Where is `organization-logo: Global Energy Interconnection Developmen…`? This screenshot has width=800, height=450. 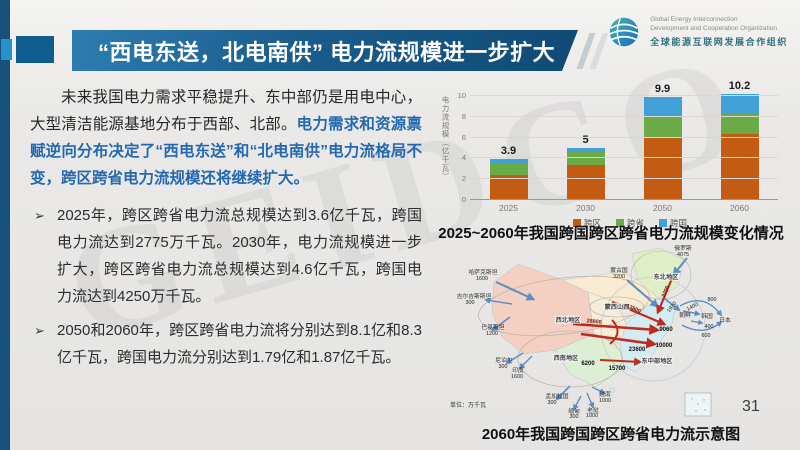 organization-logo: Global Energy Interconnection Developmen… is located at coordinates (696, 32).